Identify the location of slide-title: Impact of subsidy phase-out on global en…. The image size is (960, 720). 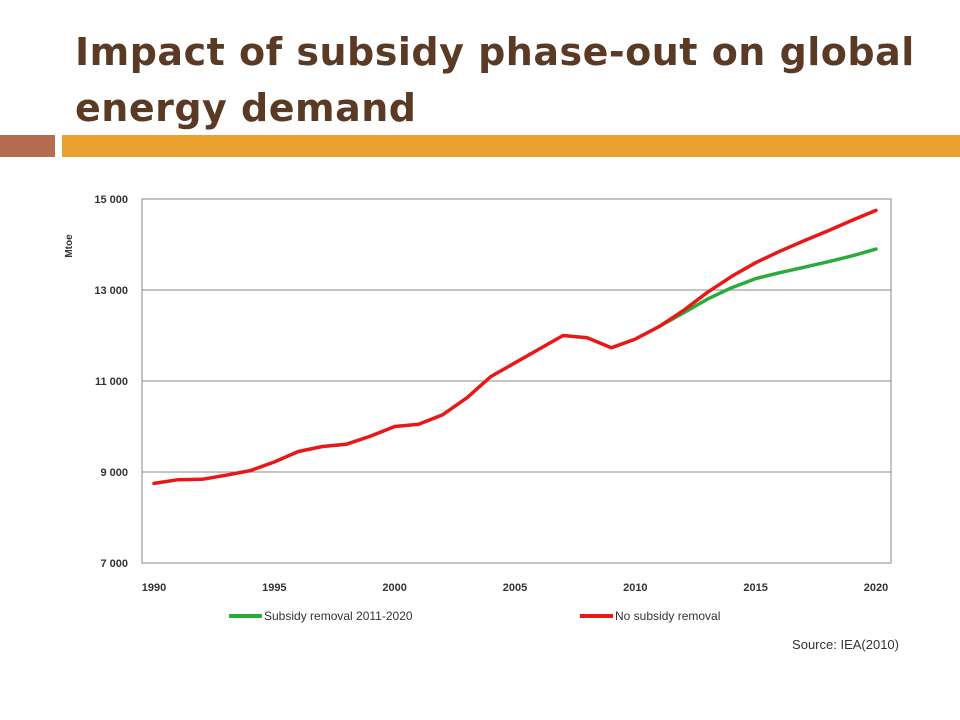
(495, 80).